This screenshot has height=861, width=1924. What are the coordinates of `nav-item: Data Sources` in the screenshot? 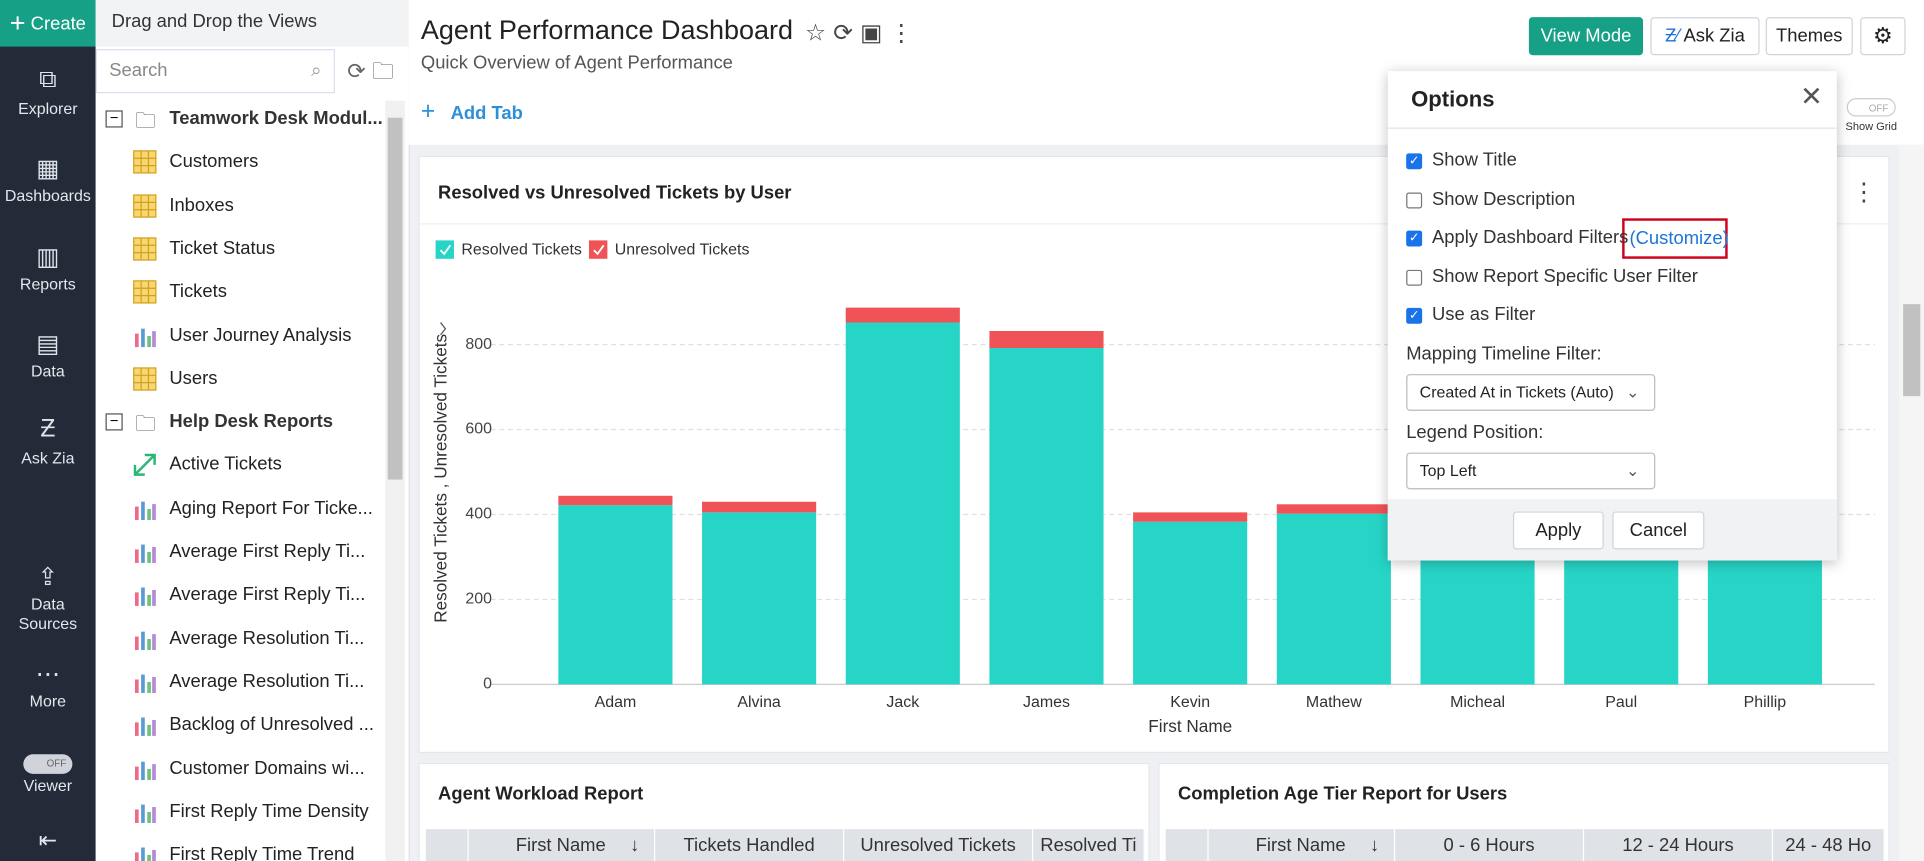 It's located at (48, 613).